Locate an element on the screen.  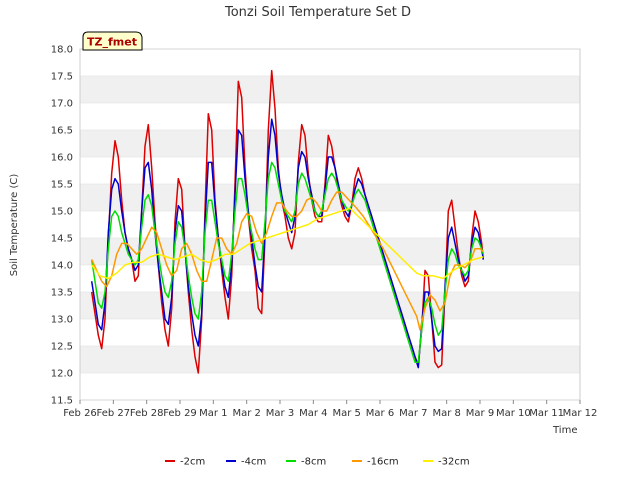
x-tick-label: Mar 7 is located at coordinates (413, 413).